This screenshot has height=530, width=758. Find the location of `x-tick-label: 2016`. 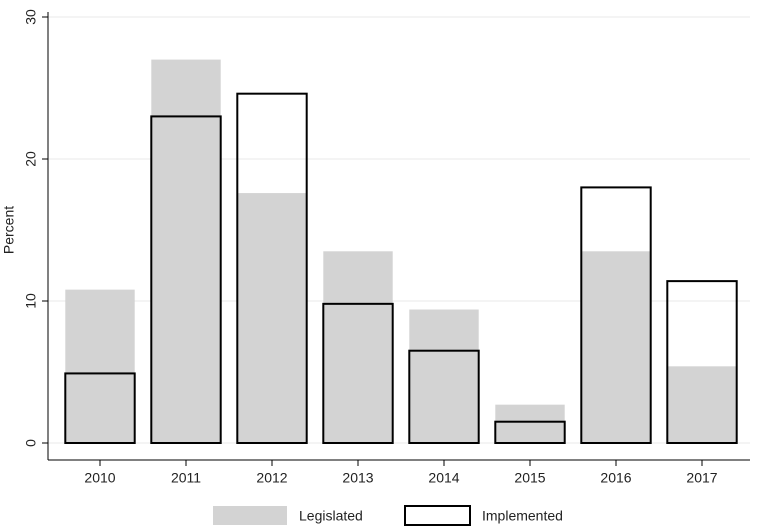

x-tick-label: 2016 is located at coordinates (615, 478).